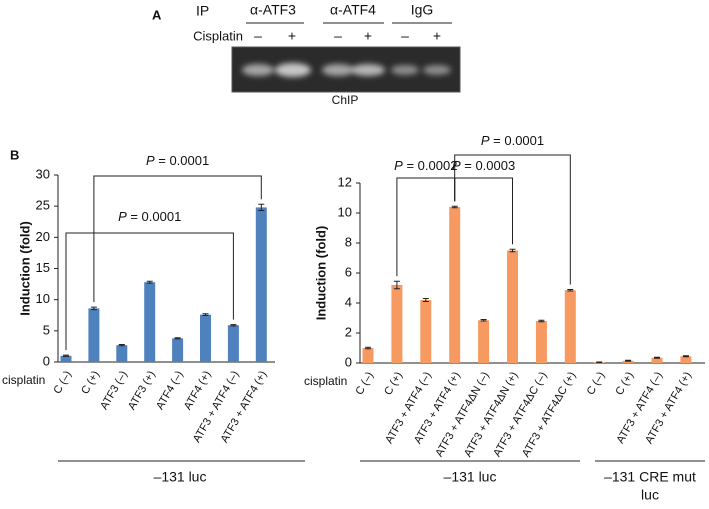 The width and height of the screenshot is (709, 509). Describe the element at coordinates (348, 301) in the screenshot. I see `y-tick-label: 4` at that location.